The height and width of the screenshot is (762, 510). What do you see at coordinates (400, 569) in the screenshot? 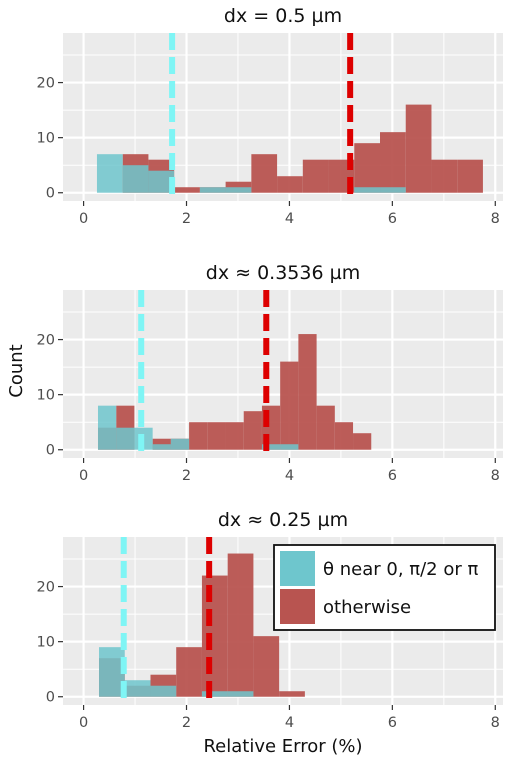
I see `legend-label-theta: θ near 0, π/2 or π` at bounding box center [400, 569].